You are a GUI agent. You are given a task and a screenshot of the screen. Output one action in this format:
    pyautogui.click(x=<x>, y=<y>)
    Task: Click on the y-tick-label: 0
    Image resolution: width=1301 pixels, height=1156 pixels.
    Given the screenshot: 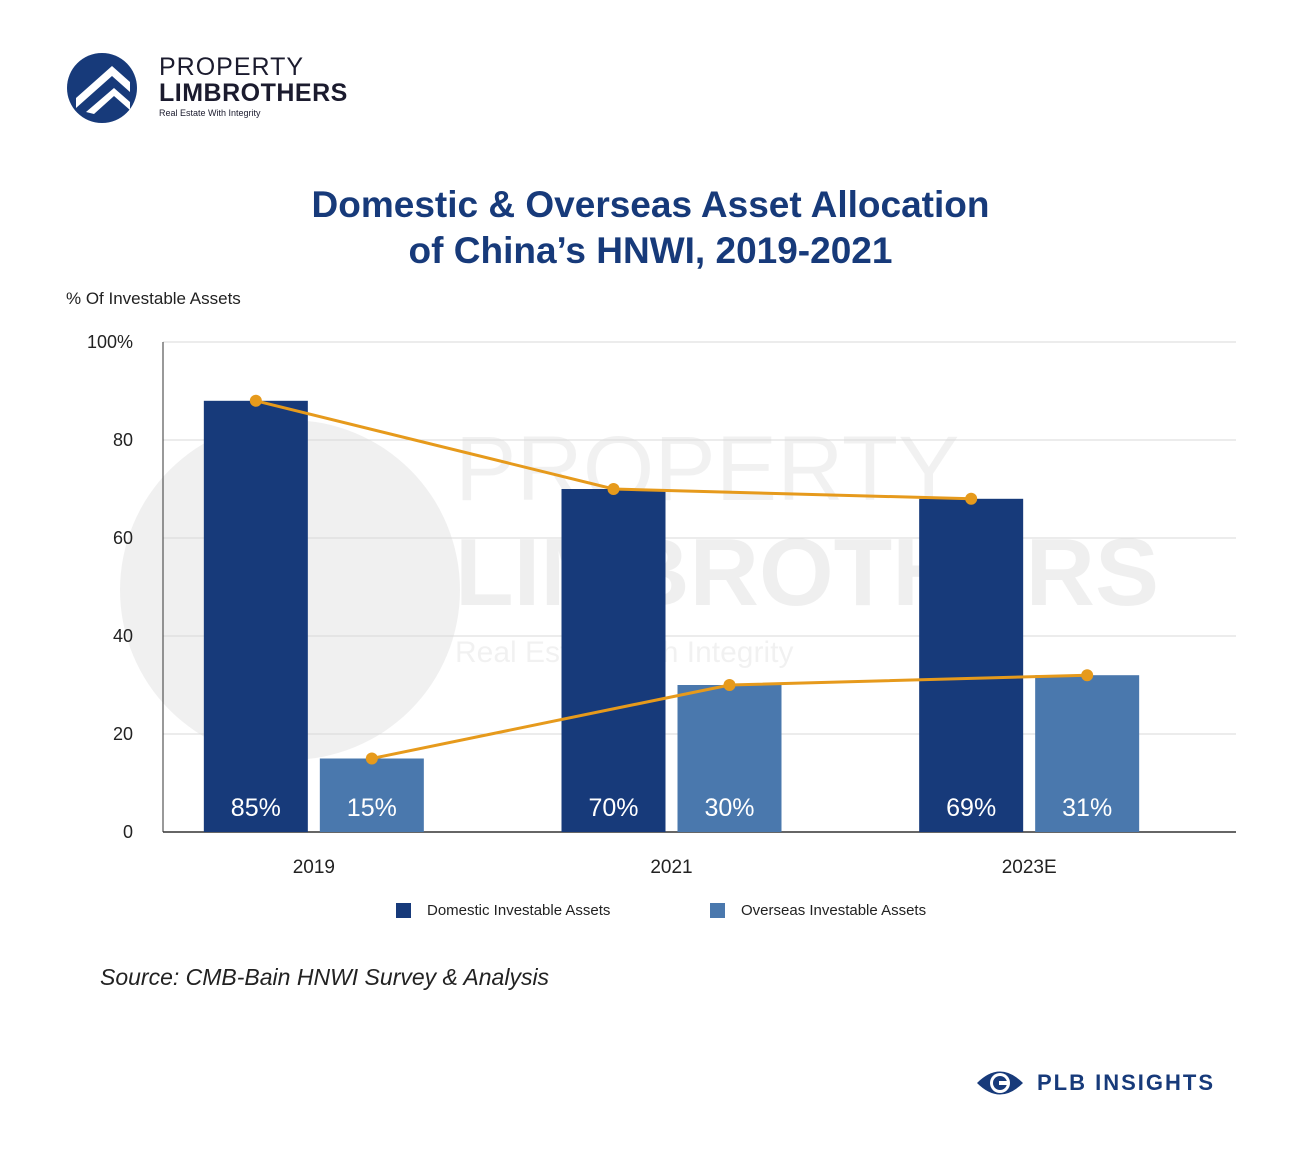 What is the action you would take?
    pyautogui.click(x=128, y=832)
    